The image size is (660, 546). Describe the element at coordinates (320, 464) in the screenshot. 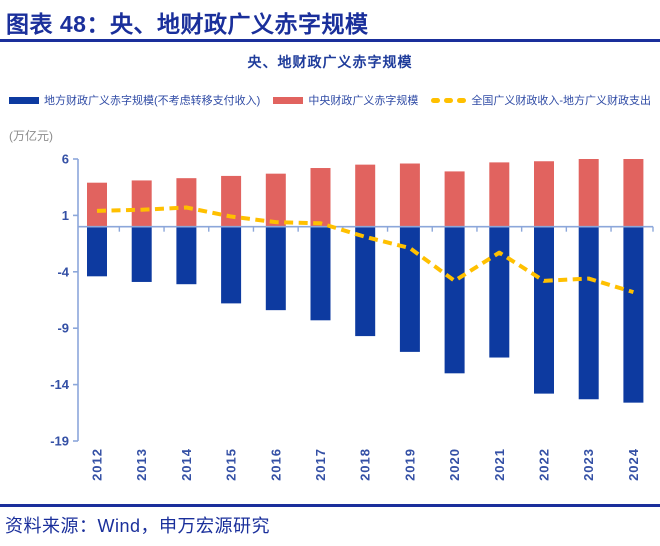

I see `x-axis-year-label: 2017` at that location.